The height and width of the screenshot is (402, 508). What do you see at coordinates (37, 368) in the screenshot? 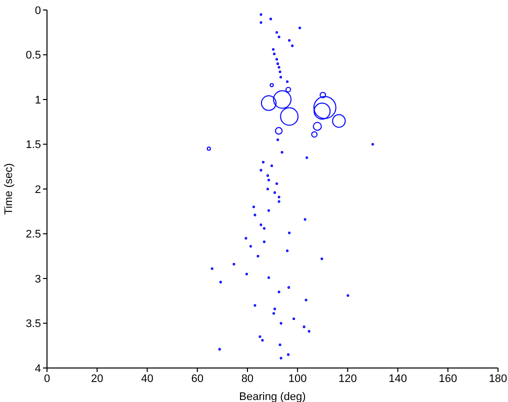
I see `y-tick-label: 4` at bounding box center [37, 368].